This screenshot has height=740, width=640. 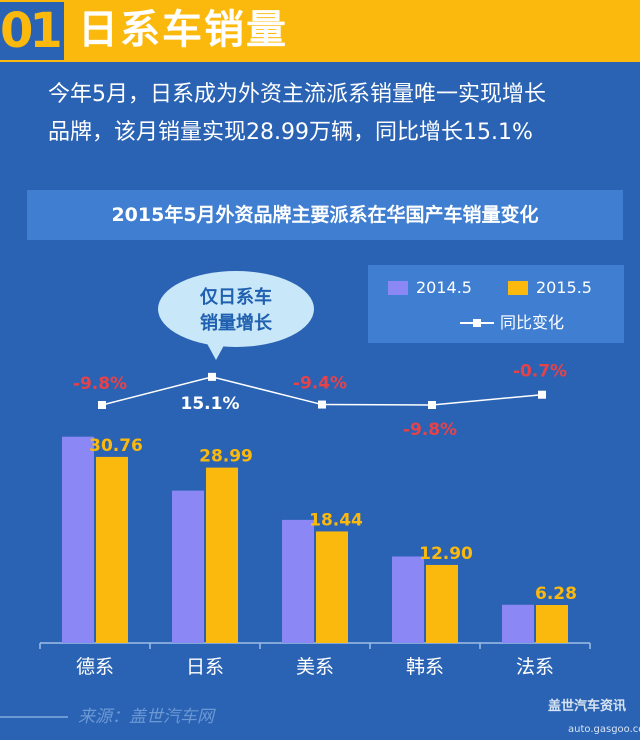 What do you see at coordinates (425, 667) in the screenshot?
I see `x-tick-label: 韩系` at bounding box center [425, 667].